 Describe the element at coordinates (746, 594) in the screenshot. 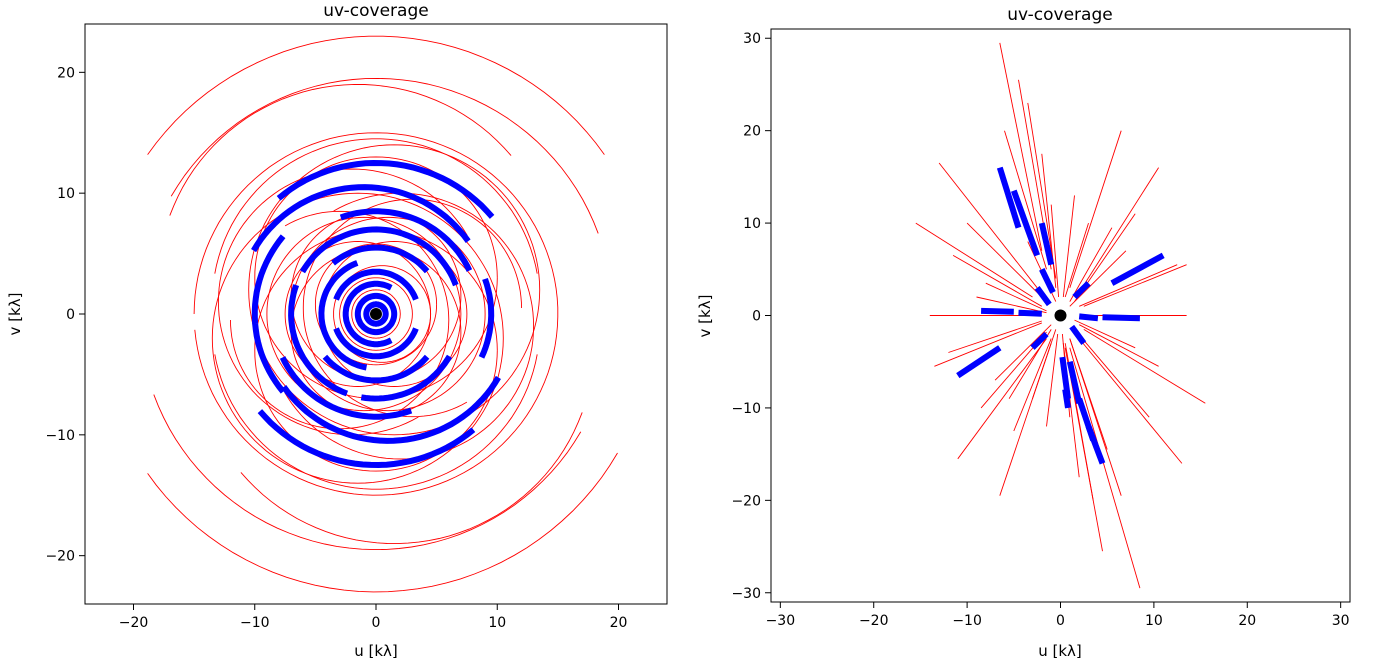

I see `y-tick-label: −30` at that location.